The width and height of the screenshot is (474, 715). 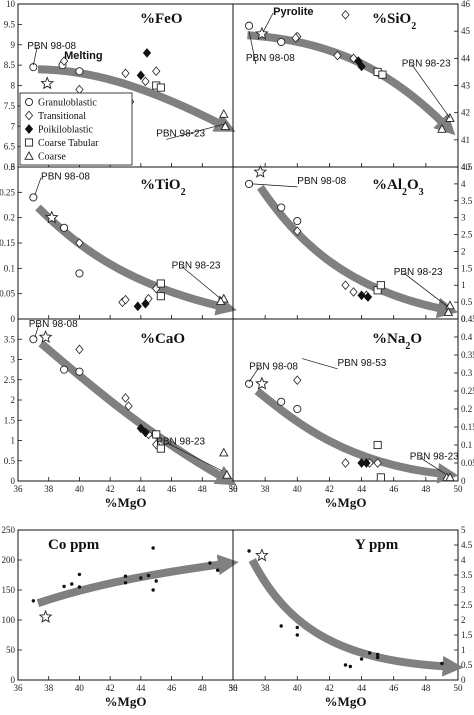 I want to click on panel-title: %SiO2, so click(x=394, y=21).